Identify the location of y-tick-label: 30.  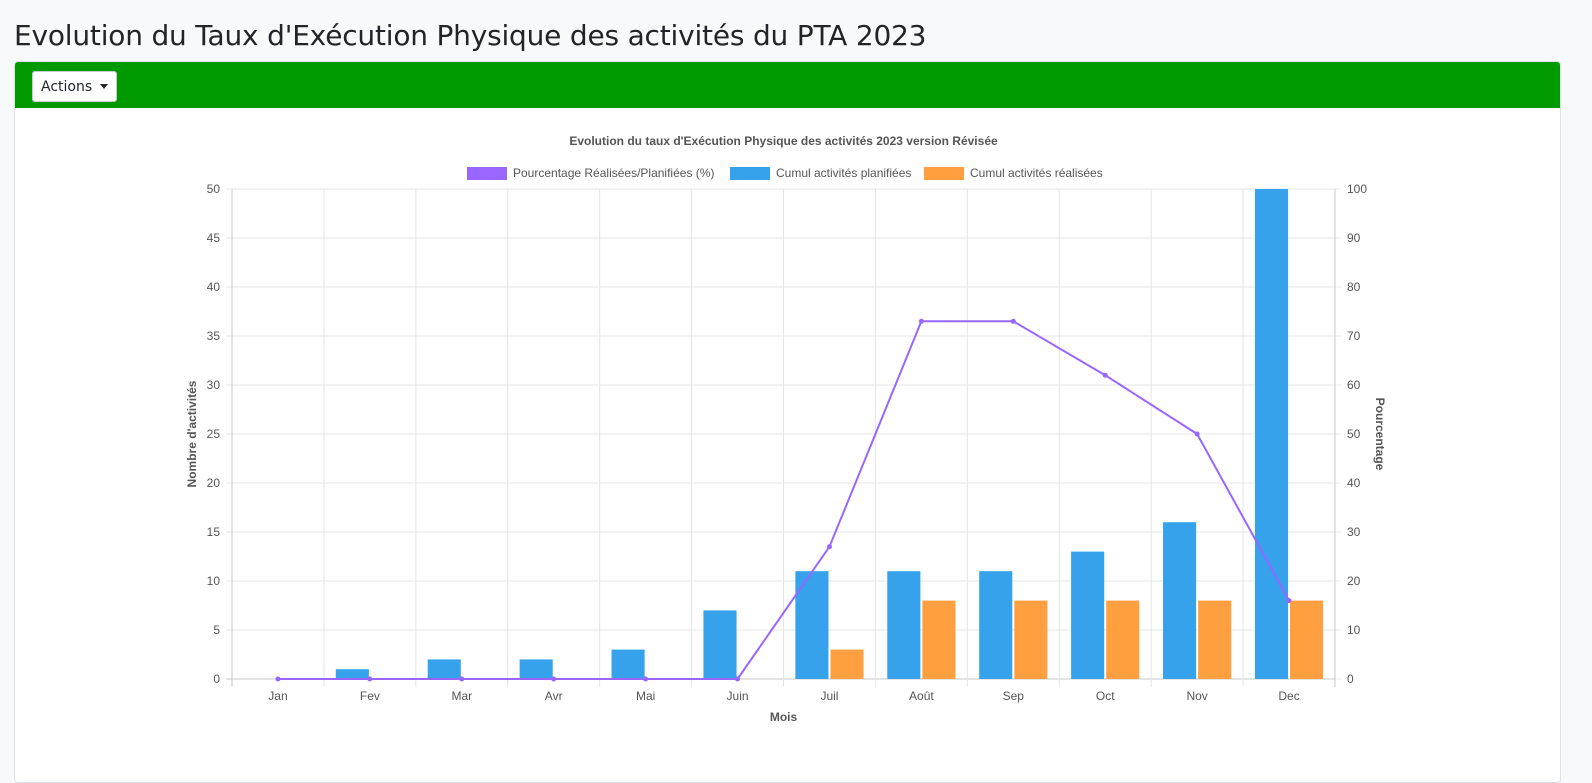
(214, 385).